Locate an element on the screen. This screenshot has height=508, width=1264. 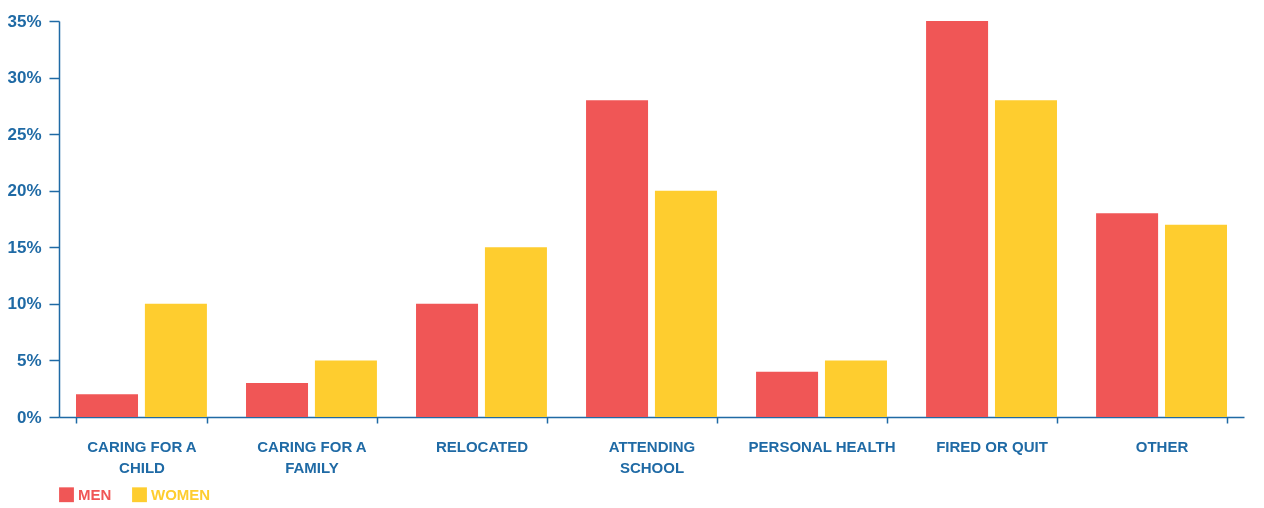
legend-label: WOMEN is located at coordinates (181, 494).